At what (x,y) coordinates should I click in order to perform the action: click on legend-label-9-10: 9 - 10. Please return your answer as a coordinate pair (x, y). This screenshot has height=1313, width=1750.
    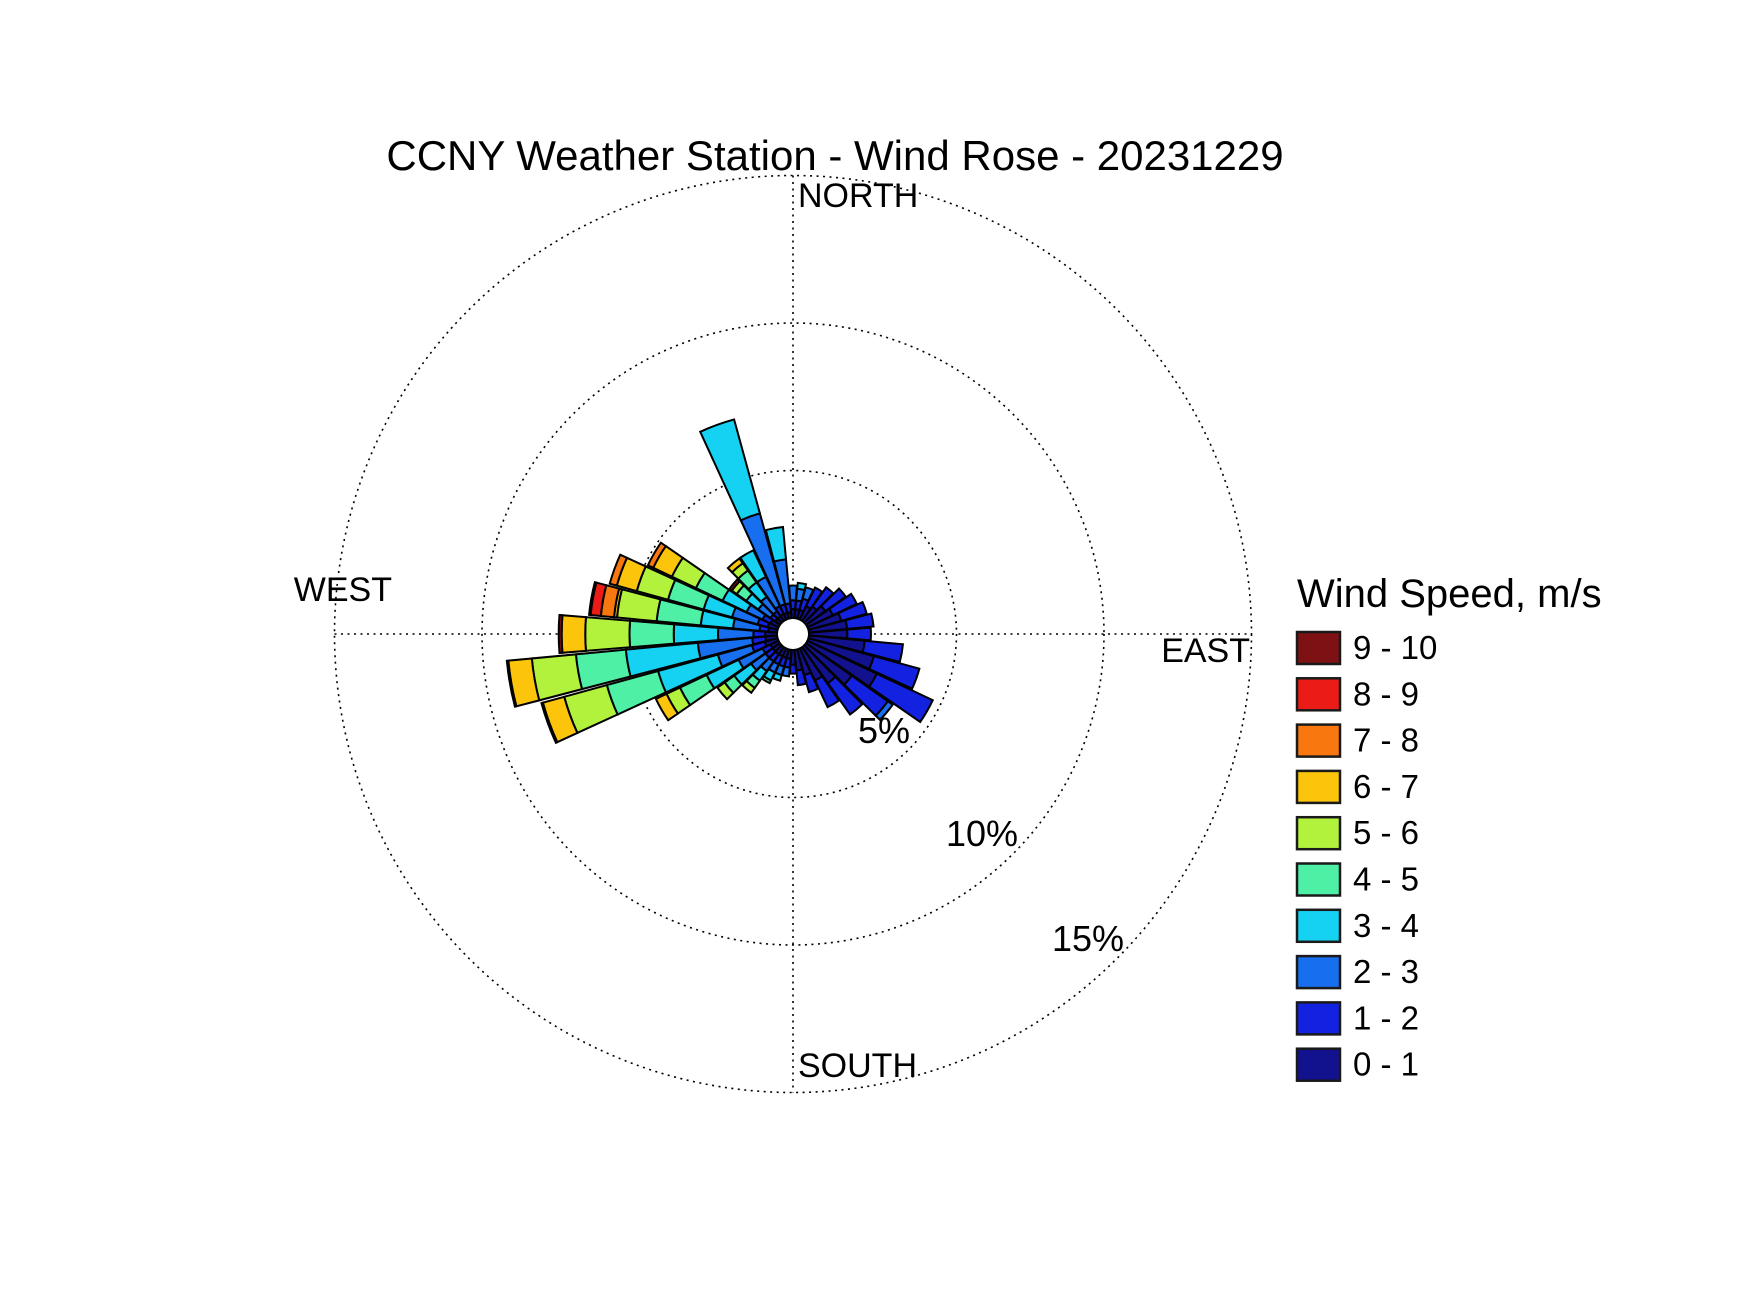
    Looking at the image, I should click on (1395, 647).